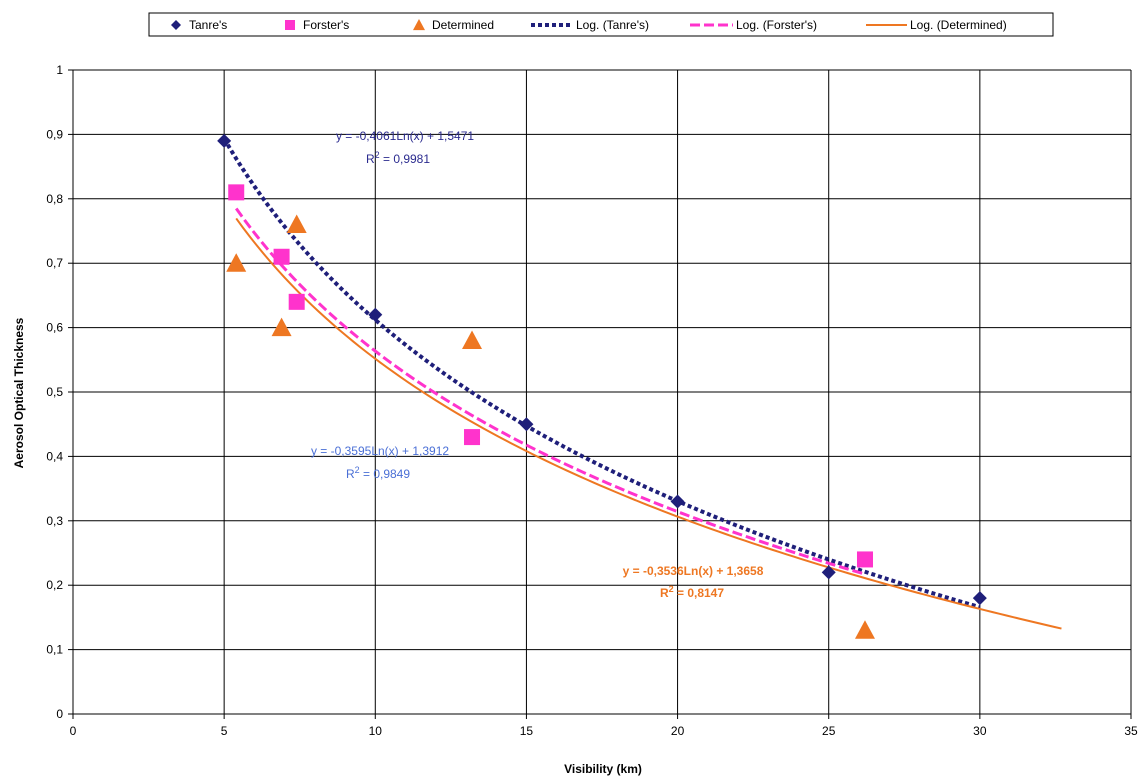 The image size is (1141, 778). Describe the element at coordinates (463, 25) in the screenshot. I see `legend-label-determined: Determined` at that location.